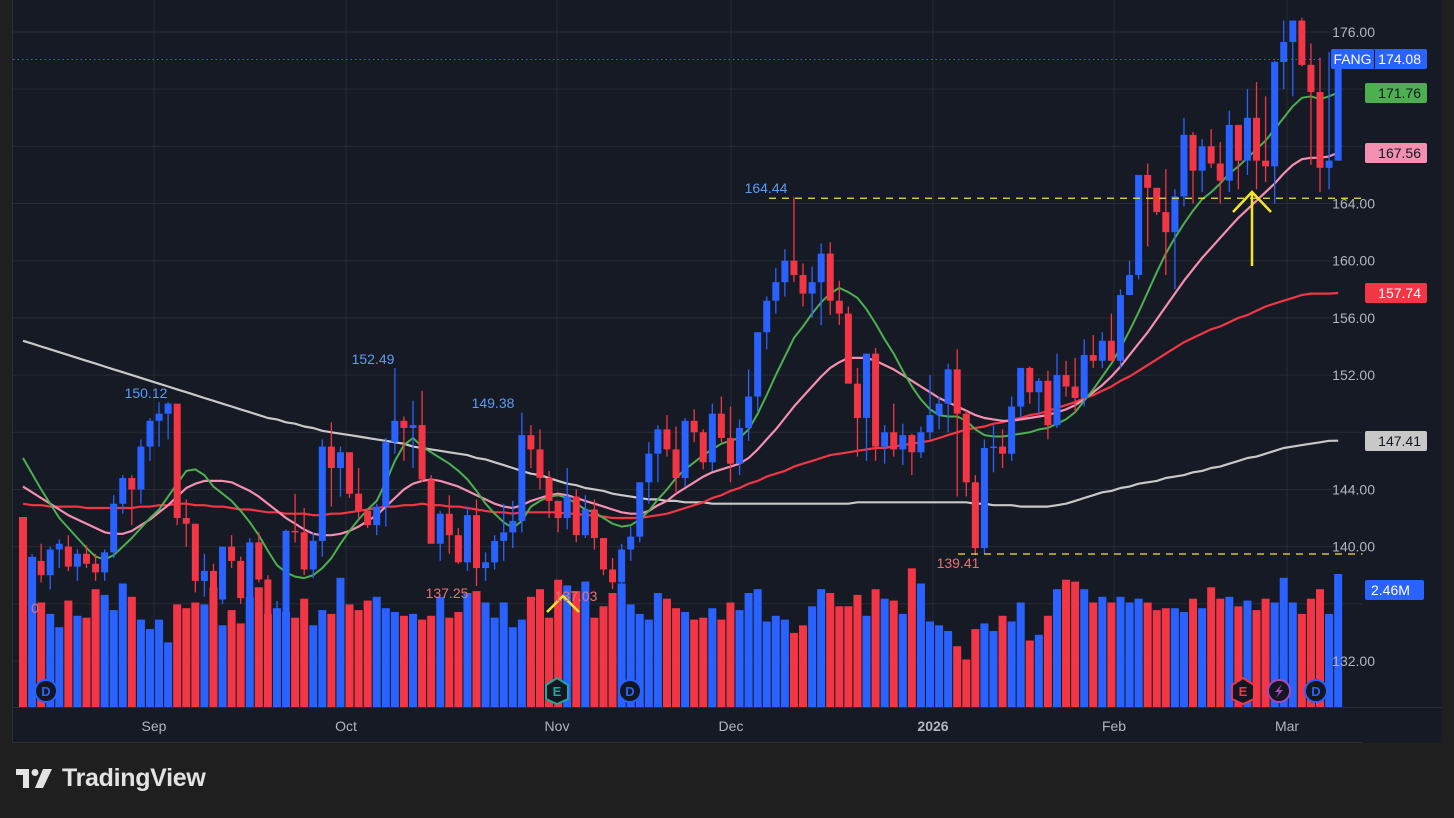 The width and height of the screenshot is (1454, 818). What do you see at coordinates (1396, 92) in the screenshot?
I see `ma-fast-tag: 171.76` at bounding box center [1396, 92].